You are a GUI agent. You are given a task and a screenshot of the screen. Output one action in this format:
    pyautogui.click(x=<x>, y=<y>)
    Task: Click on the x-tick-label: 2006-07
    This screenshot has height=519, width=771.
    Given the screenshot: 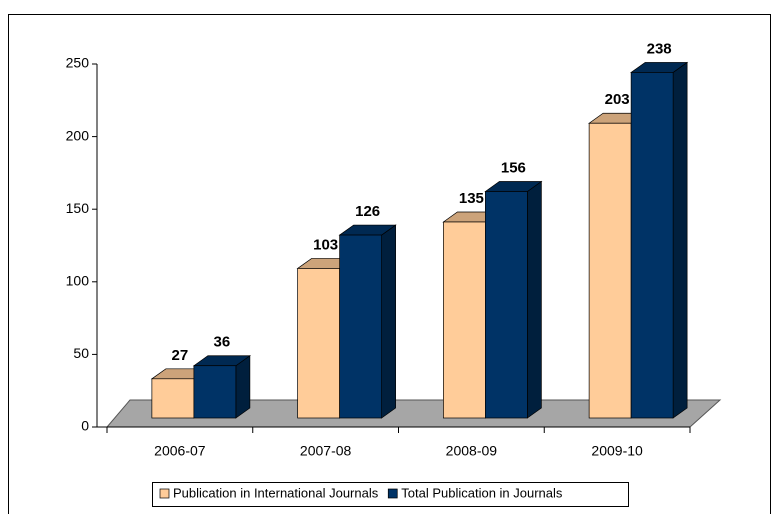 What is the action you would take?
    pyautogui.click(x=180, y=451)
    